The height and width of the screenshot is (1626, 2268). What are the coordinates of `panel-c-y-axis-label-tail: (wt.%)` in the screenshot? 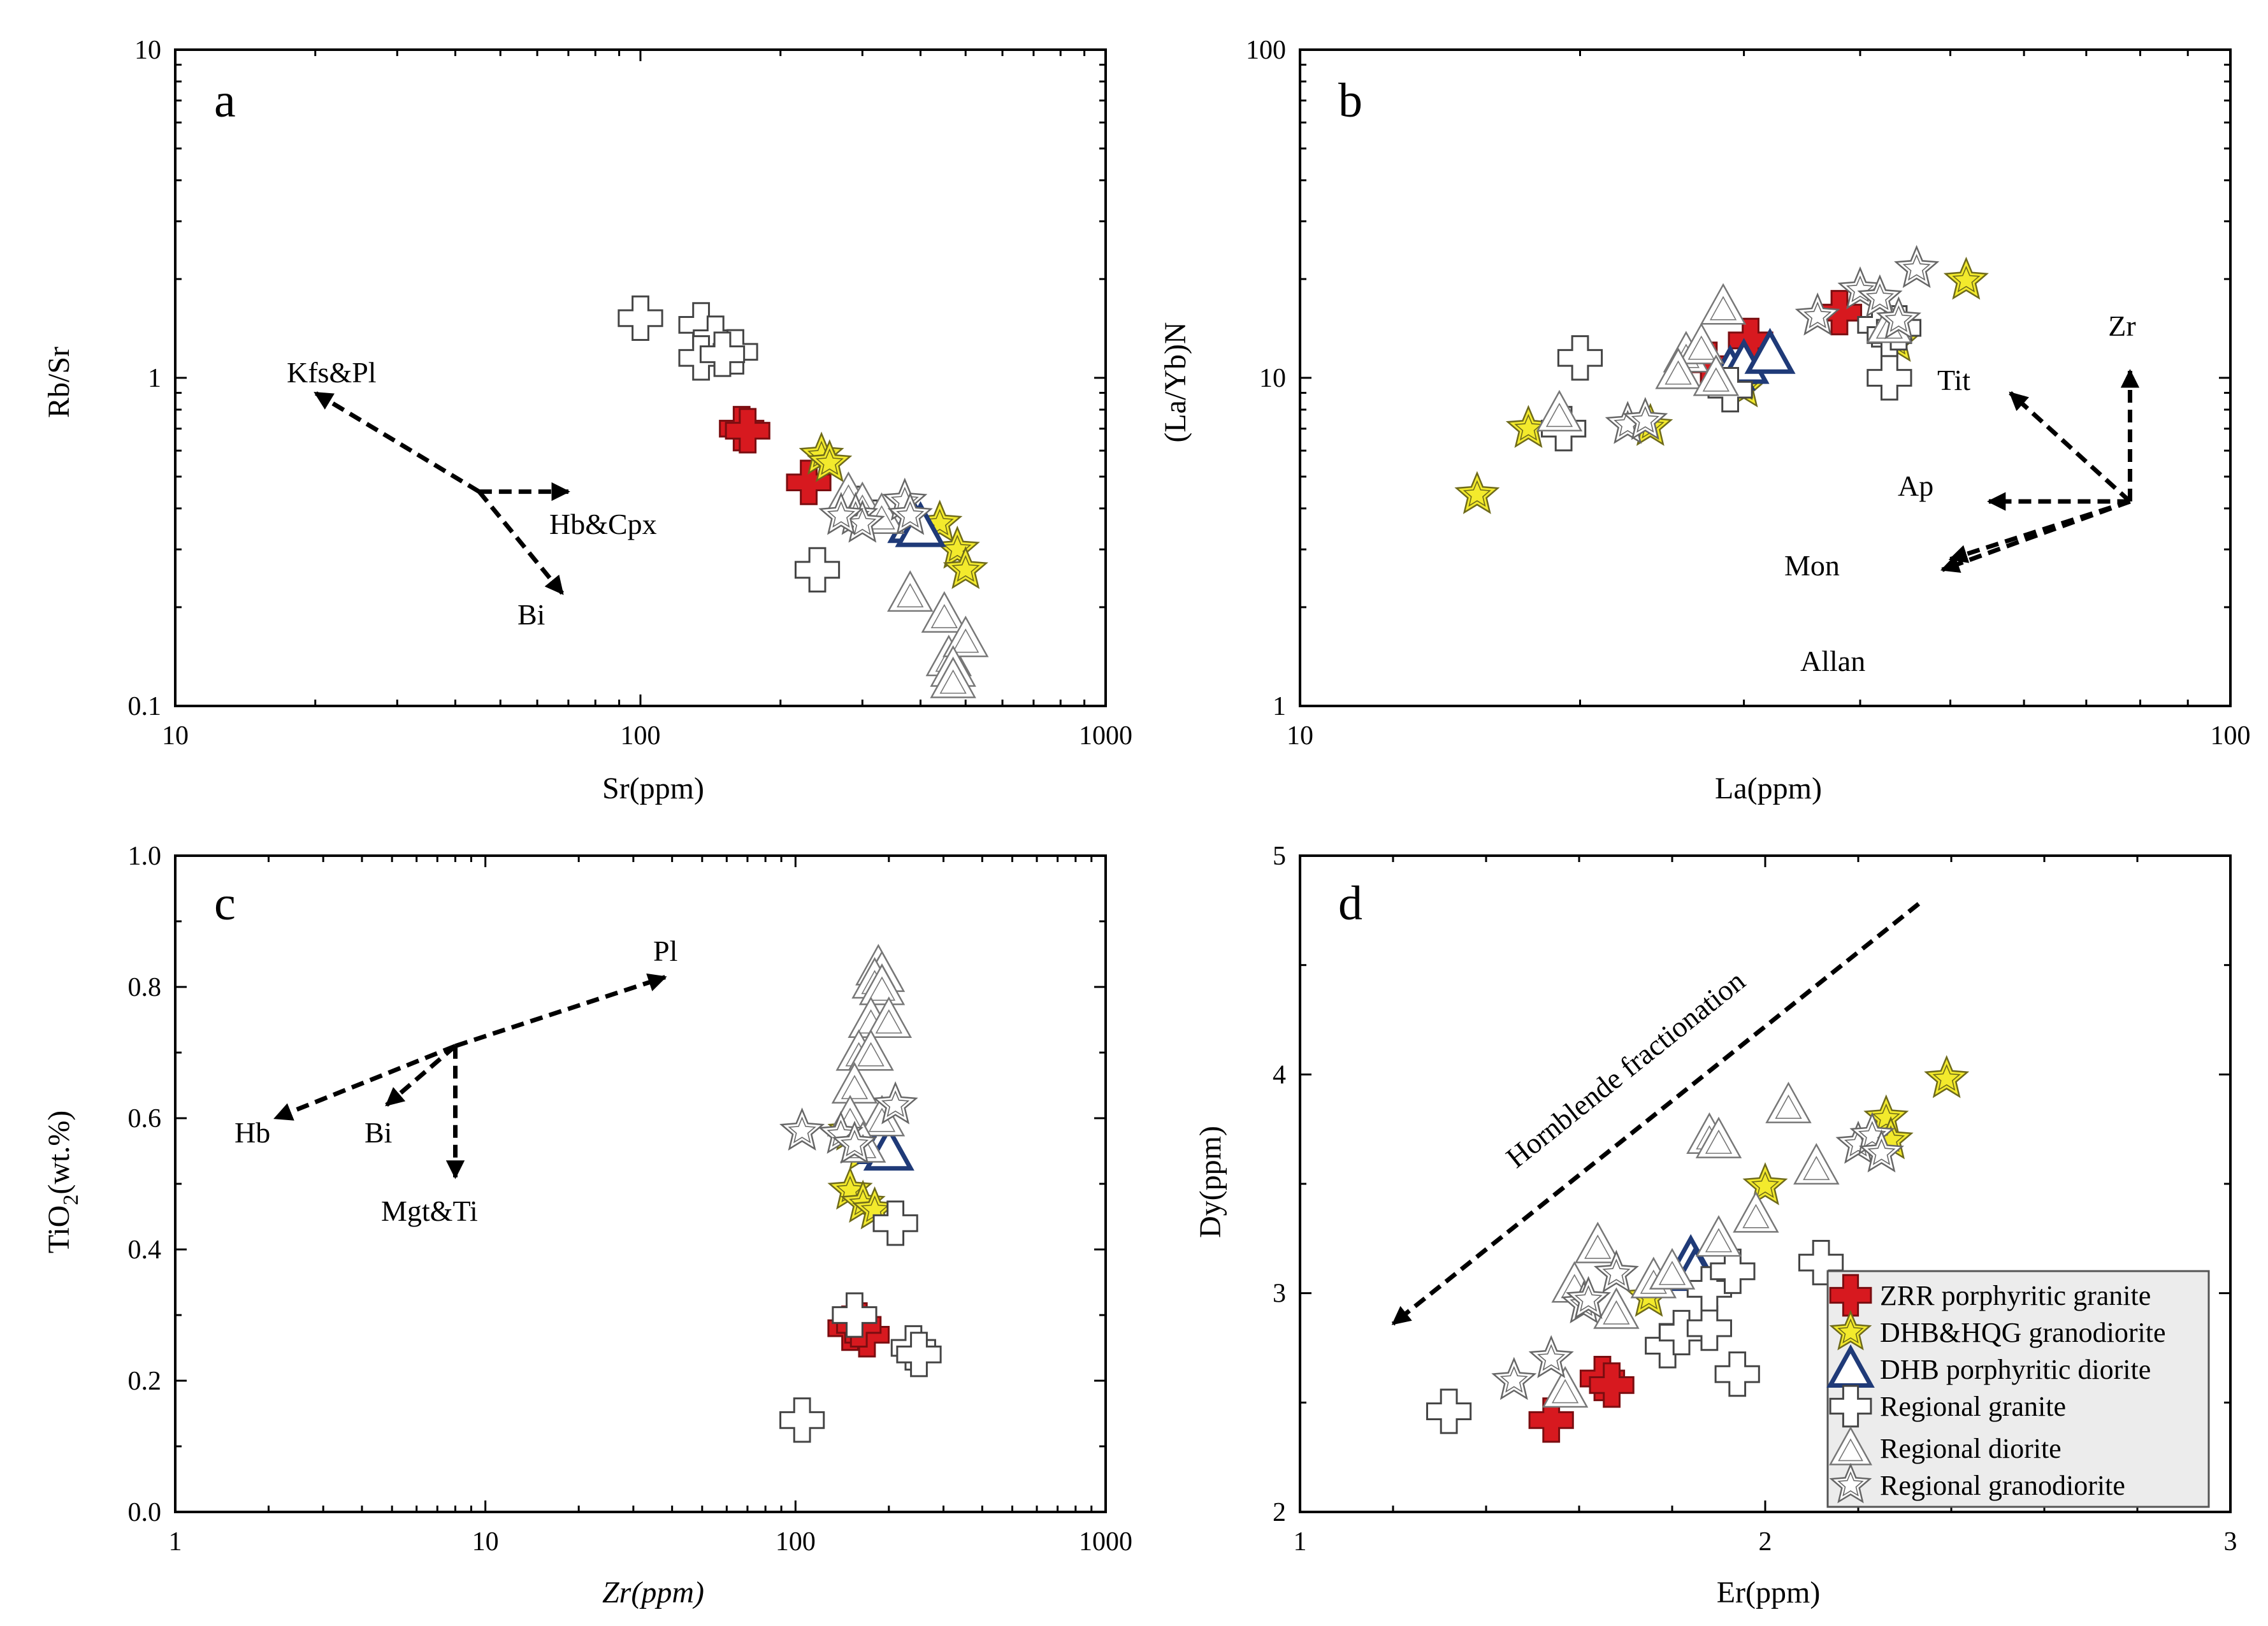 It's located at (59, 1153).